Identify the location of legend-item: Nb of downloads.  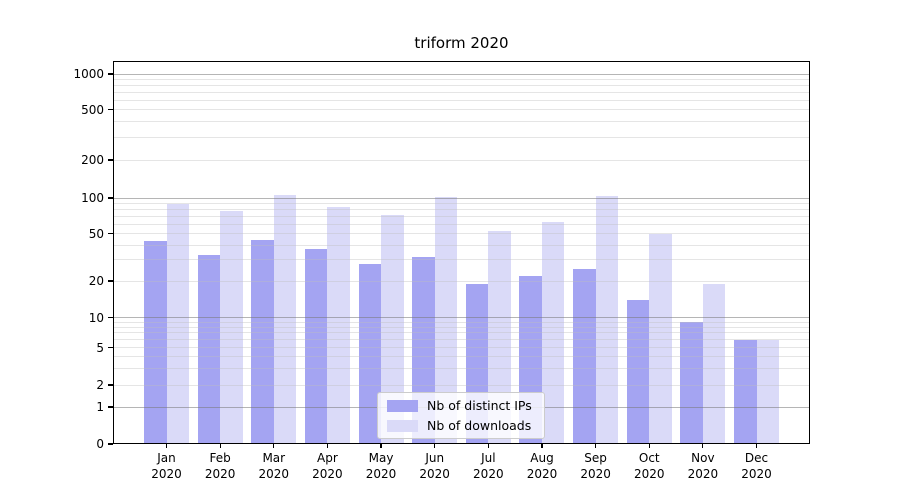
(461, 425).